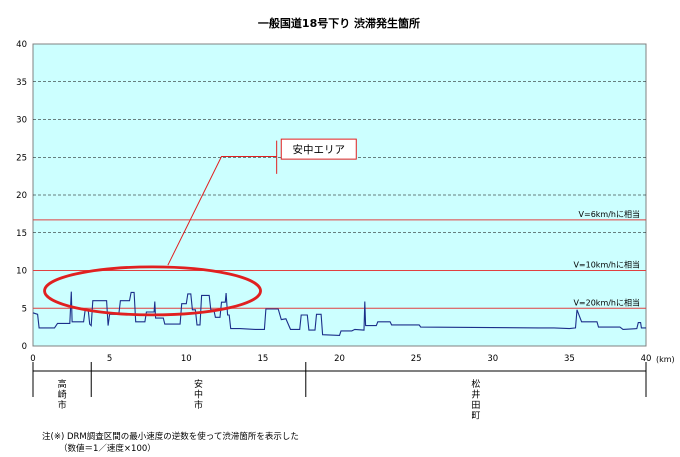 This screenshot has height=457, width=680. I want to click on x-axis-unit: (km), so click(665, 359).